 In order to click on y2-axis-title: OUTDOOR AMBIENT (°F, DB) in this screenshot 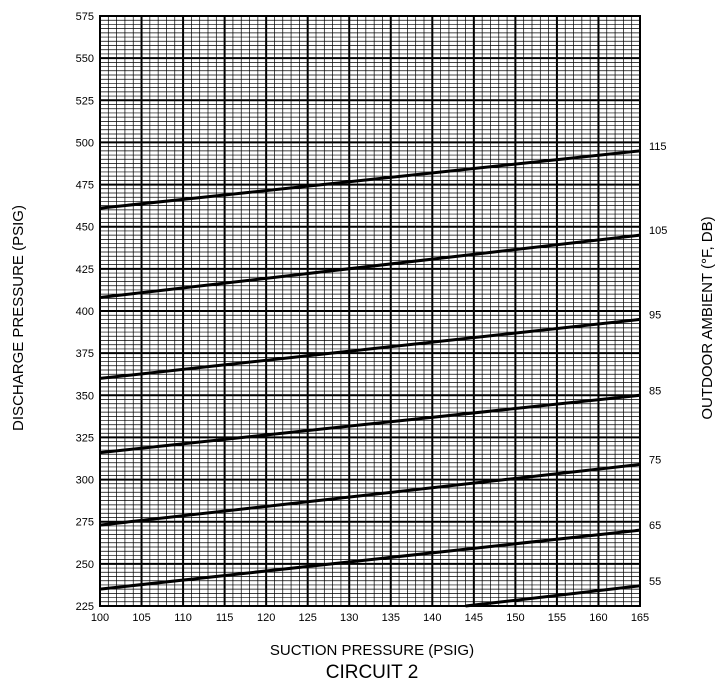, I will do `click(707, 317)`.